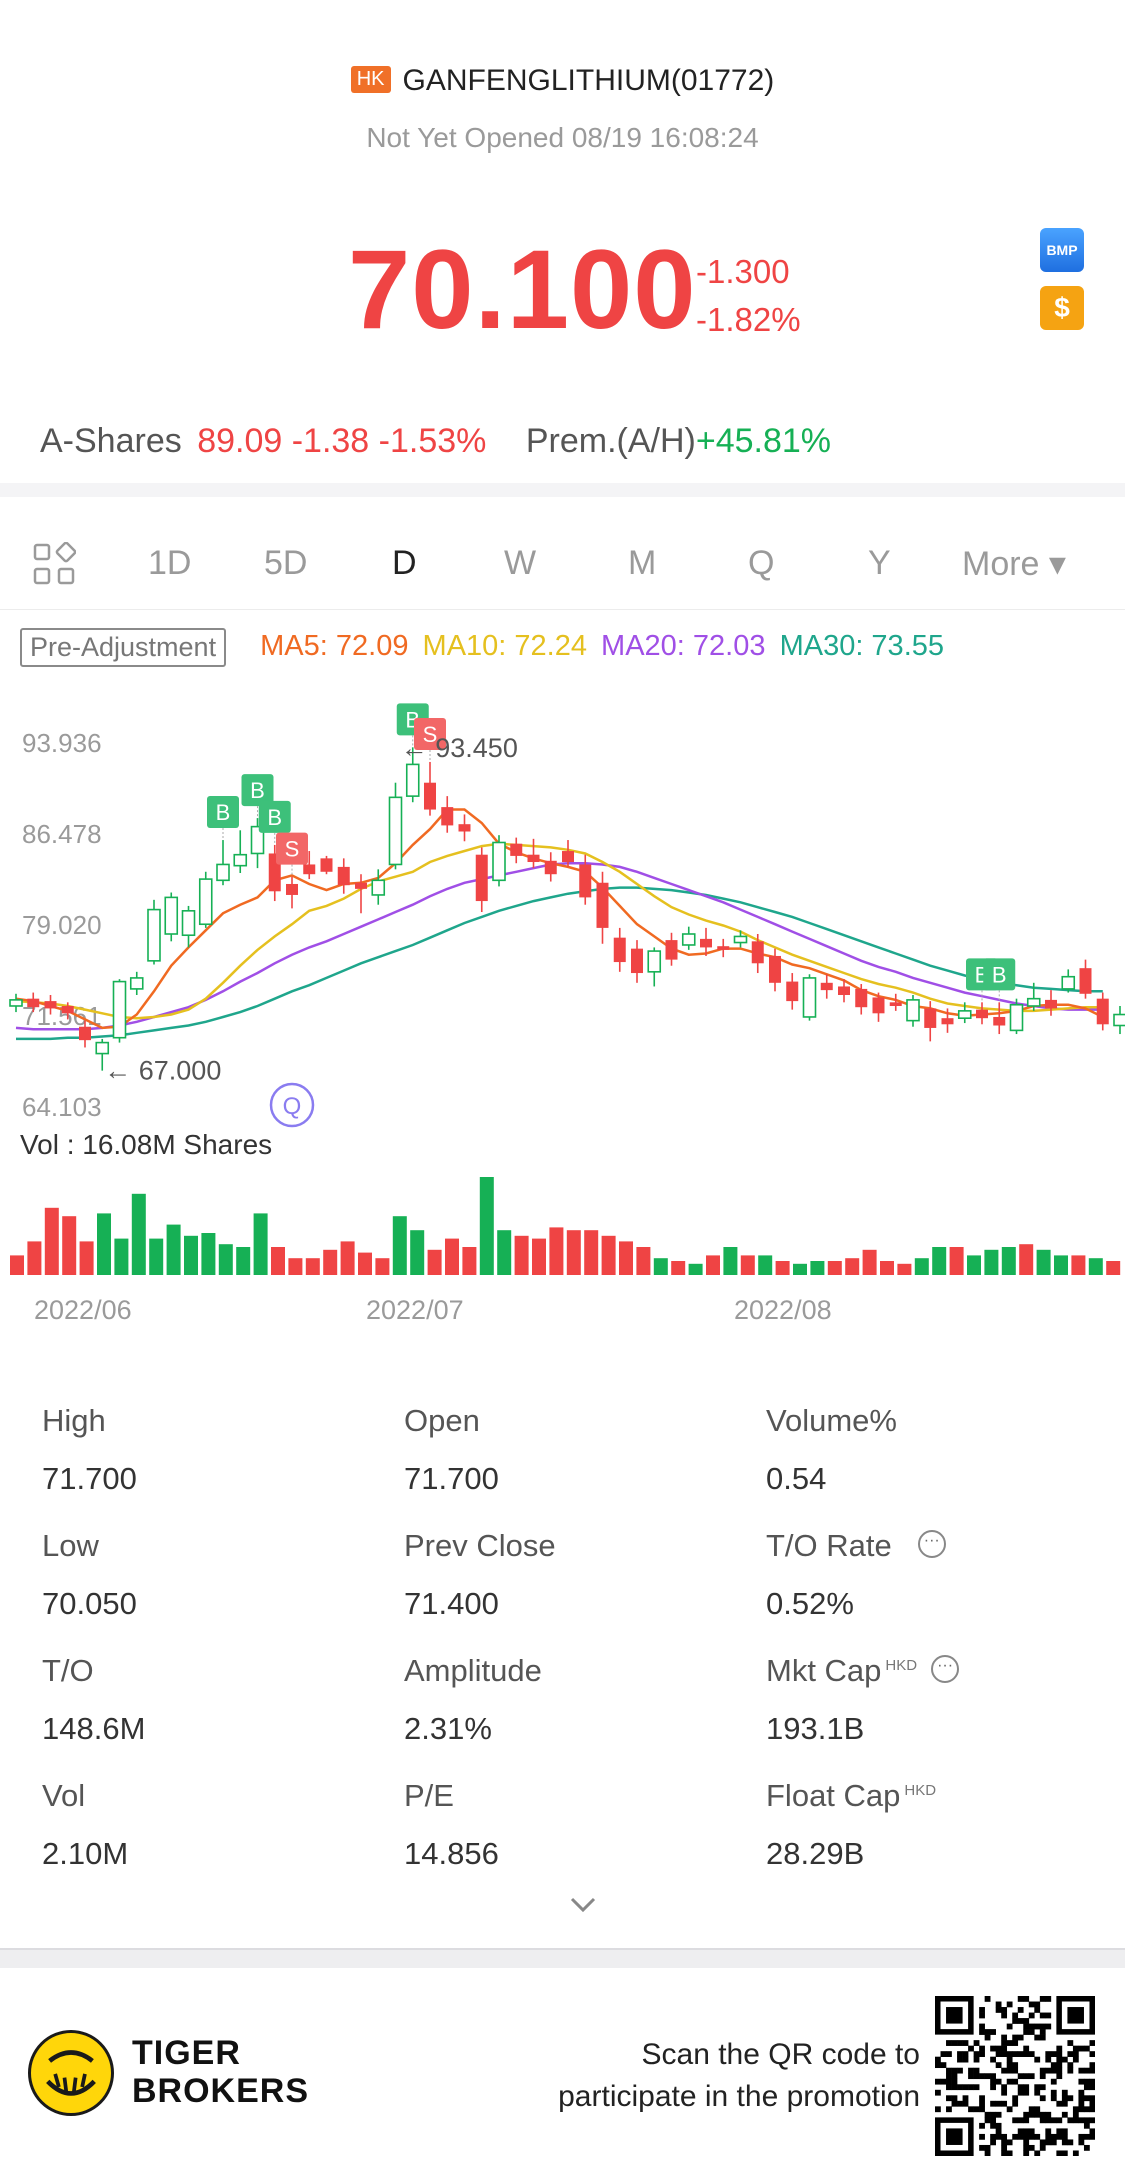 The image size is (1125, 2184). I want to click on tab-more: More ▾, so click(1014, 564).